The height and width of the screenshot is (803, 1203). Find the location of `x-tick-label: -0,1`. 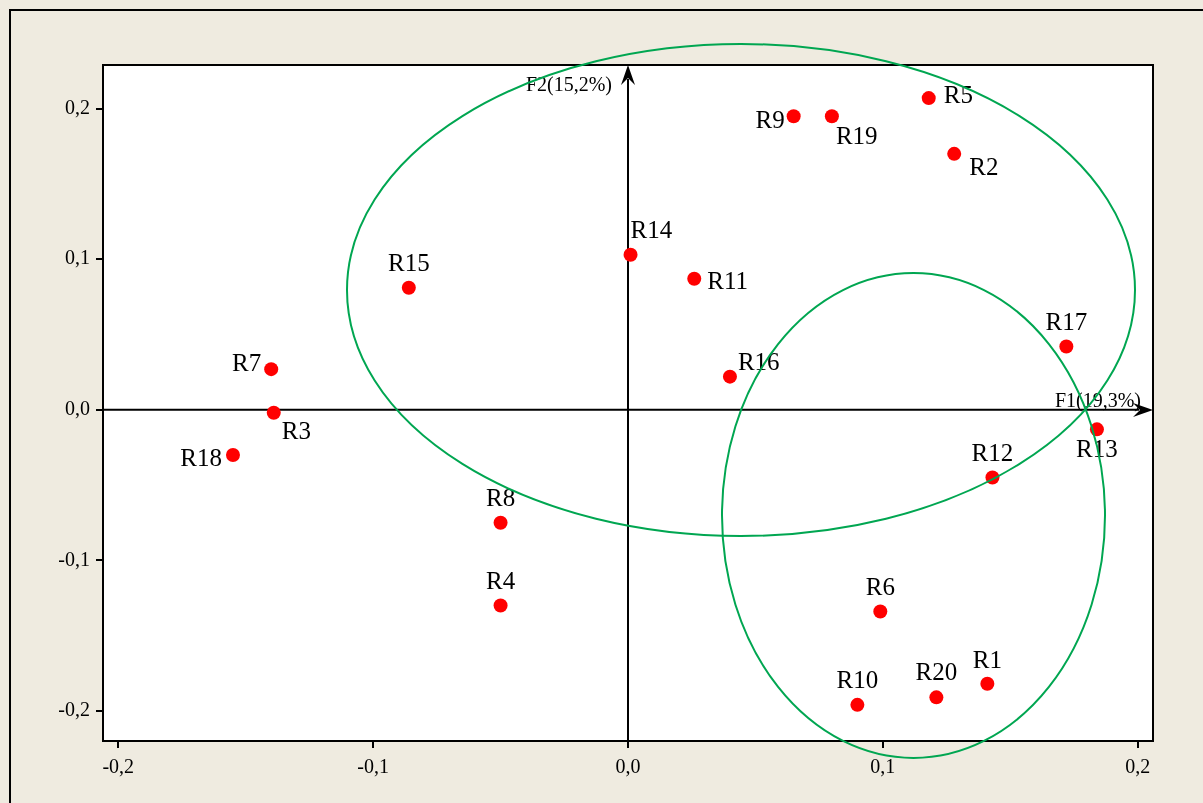

x-tick-label: -0,1 is located at coordinates (373, 766).